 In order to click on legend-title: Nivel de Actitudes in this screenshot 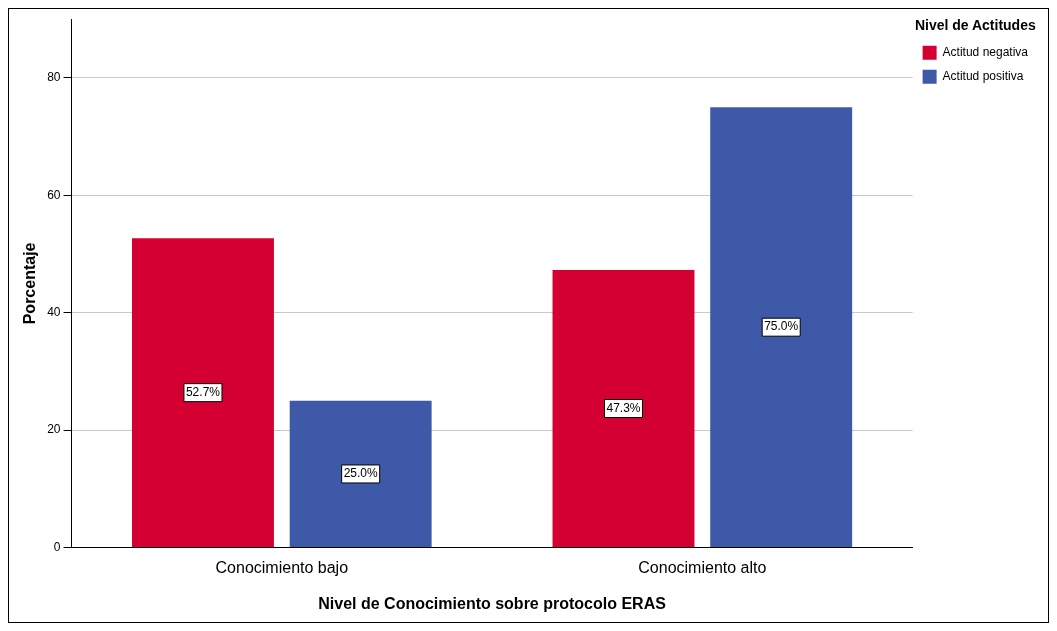, I will do `click(975, 24)`.